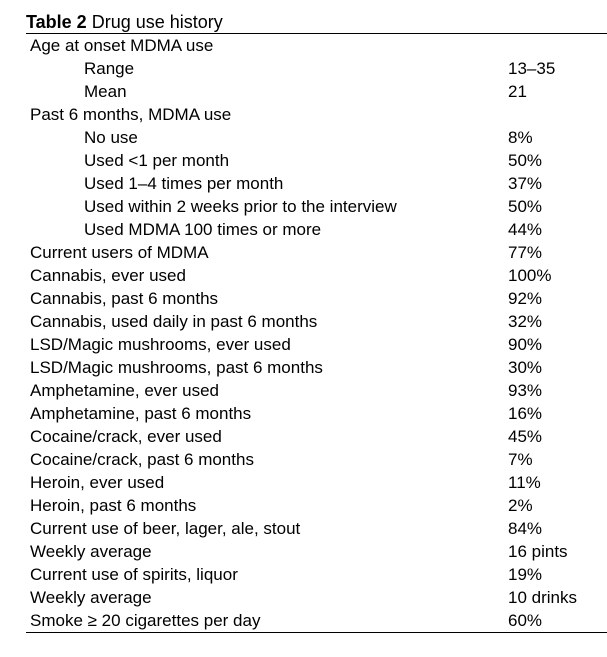 Image resolution: width=607 pixels, height=657 pixels. I want to click on table-caption: Drug use history, so click(154, 22).